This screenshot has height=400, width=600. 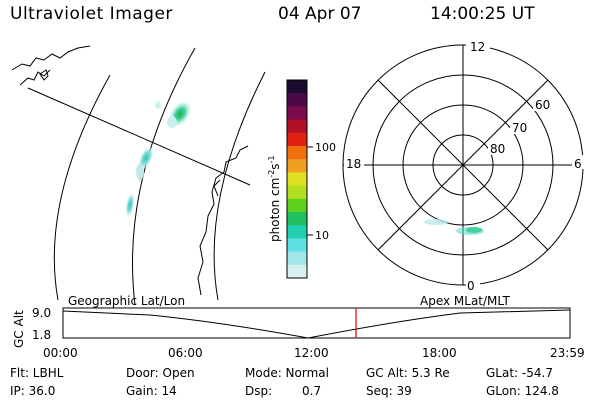 What do you see at coordinates (465, 301) in the screenshot?
I see `timeline-right-title: Apex MLat/MLT` at bounding box center [465, 301].